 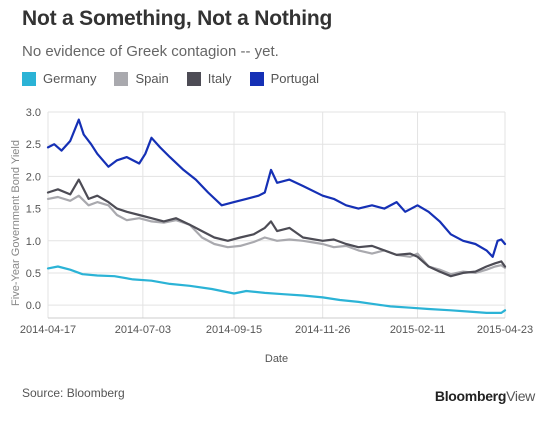 I want to click on y-tick-label: 0.5, so click(x=33, y=274).